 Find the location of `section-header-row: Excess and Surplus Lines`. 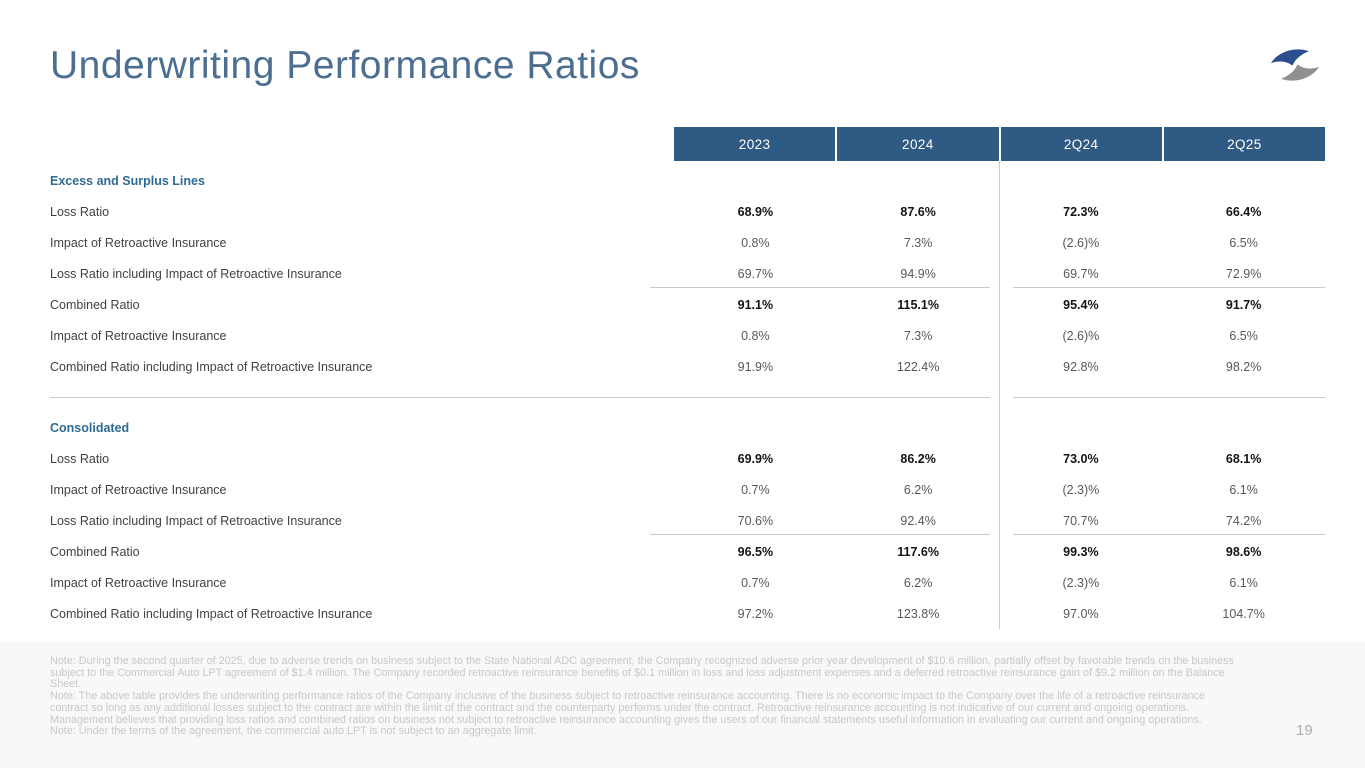

section-header-row: Excess and Surplus Lines is located at coordinates (687, 180).